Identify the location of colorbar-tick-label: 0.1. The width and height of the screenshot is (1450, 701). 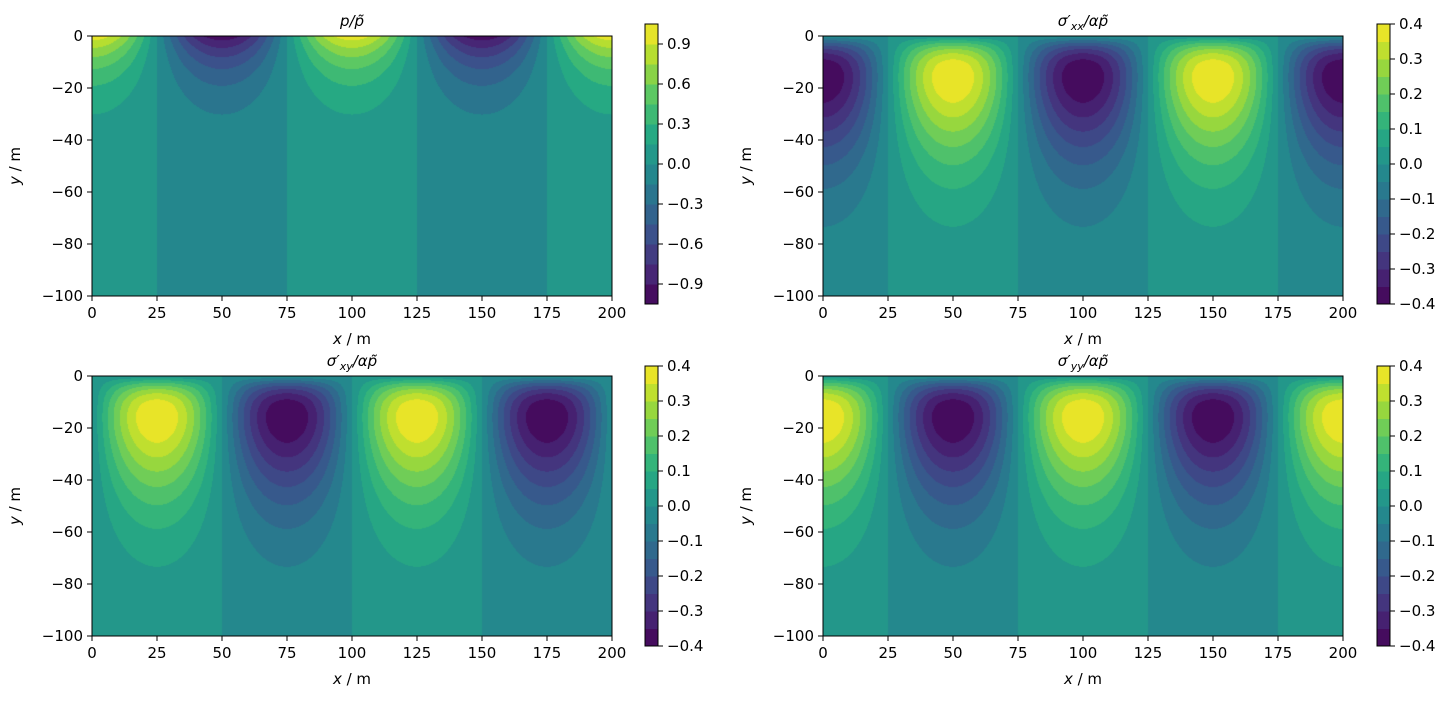
(1411, 129).